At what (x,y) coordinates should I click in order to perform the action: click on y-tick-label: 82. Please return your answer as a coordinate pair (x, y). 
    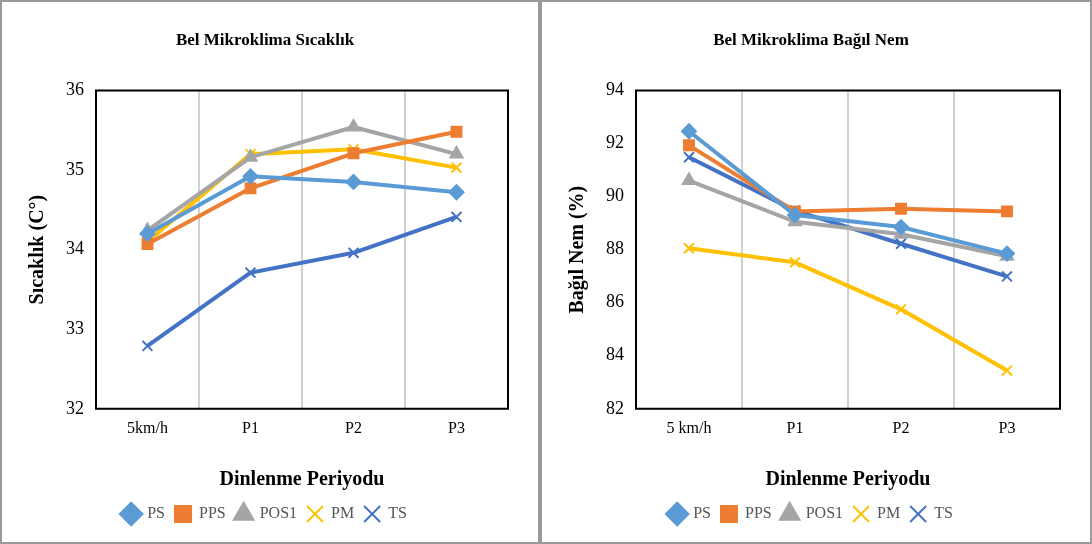
    Looking at the image, I should click on (615, 407).